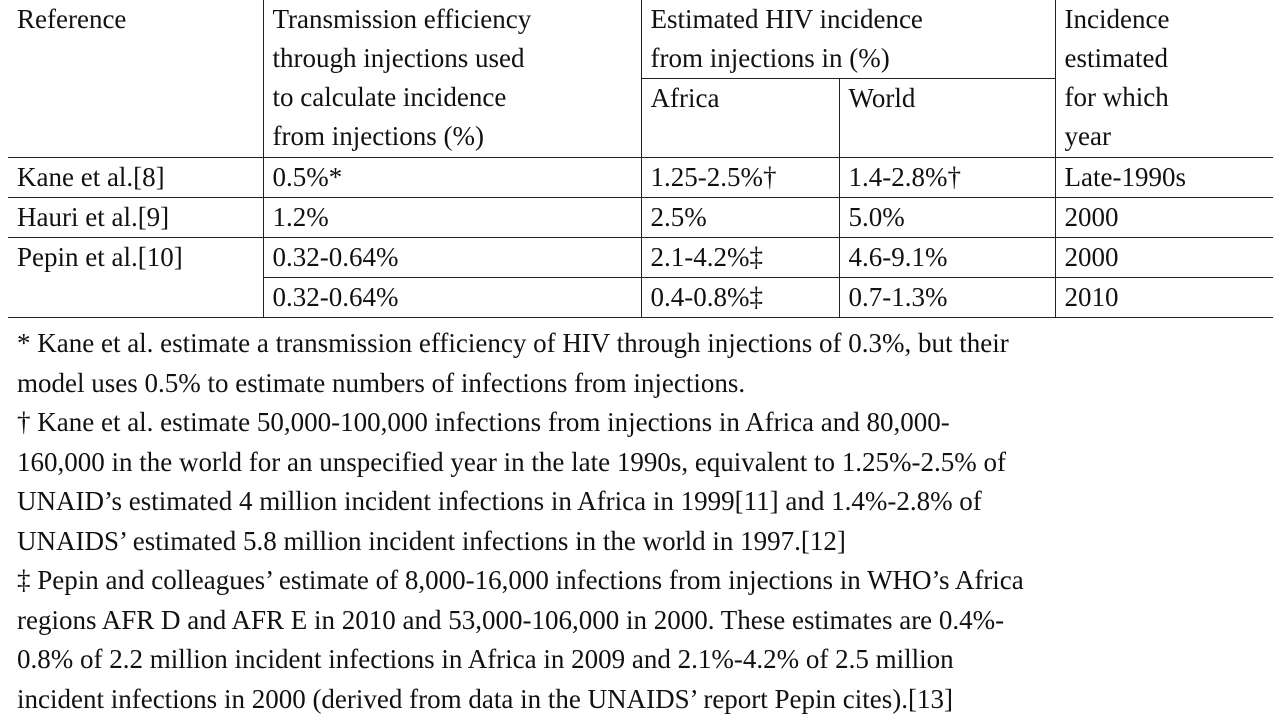  What do you see at coordinates (947, 297) in the screenshot?
I see `cell-world: 0.7-1.3%` at bounding box center [947, 297].